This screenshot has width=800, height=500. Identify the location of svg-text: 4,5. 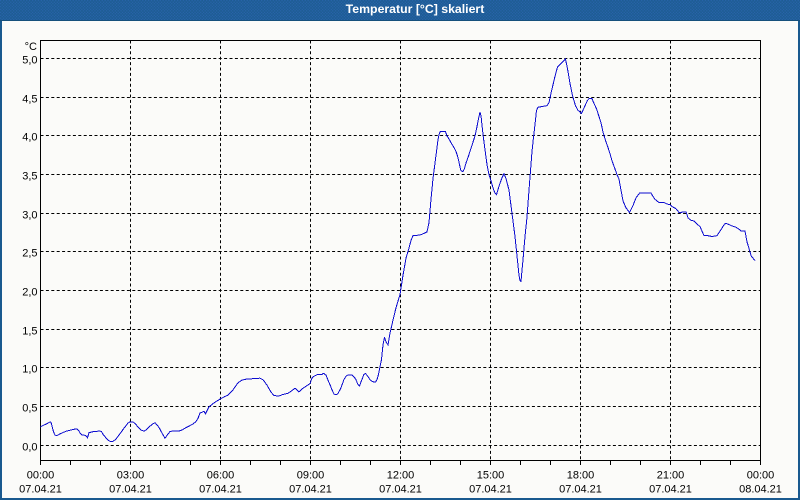
(29, 100).